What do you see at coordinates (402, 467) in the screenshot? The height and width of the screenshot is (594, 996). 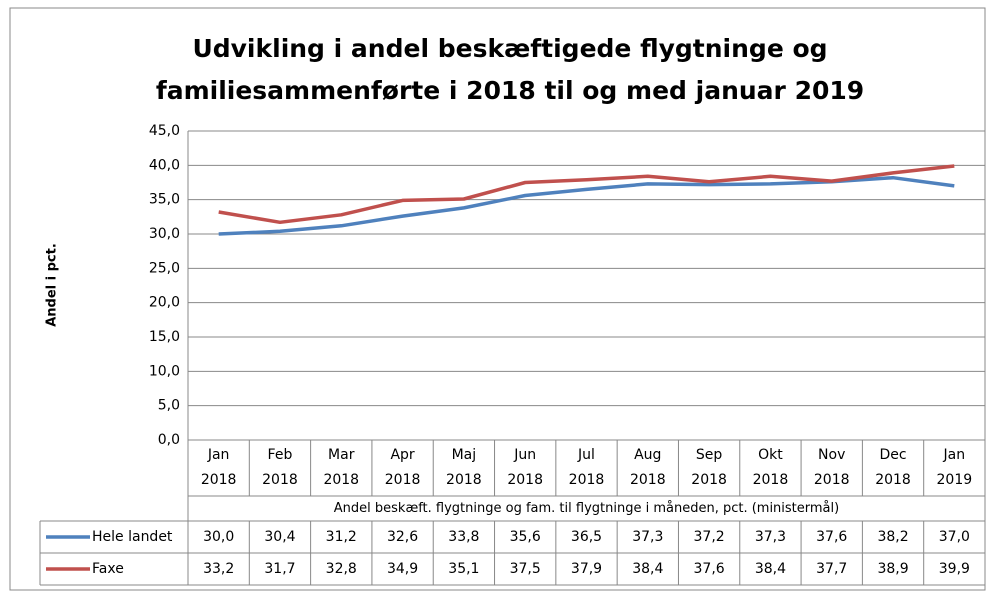 I see `x-tick-label: Apr 2018` at bounding box center [402, 467].